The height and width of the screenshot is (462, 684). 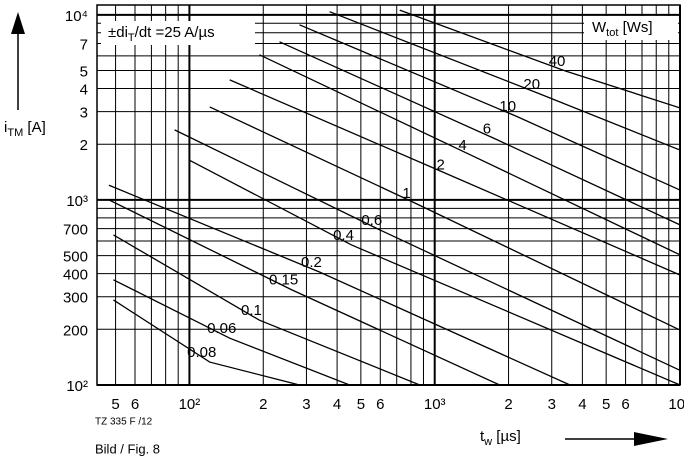 I want to click on y-label: iTM [A], so click(x=25, y=129).